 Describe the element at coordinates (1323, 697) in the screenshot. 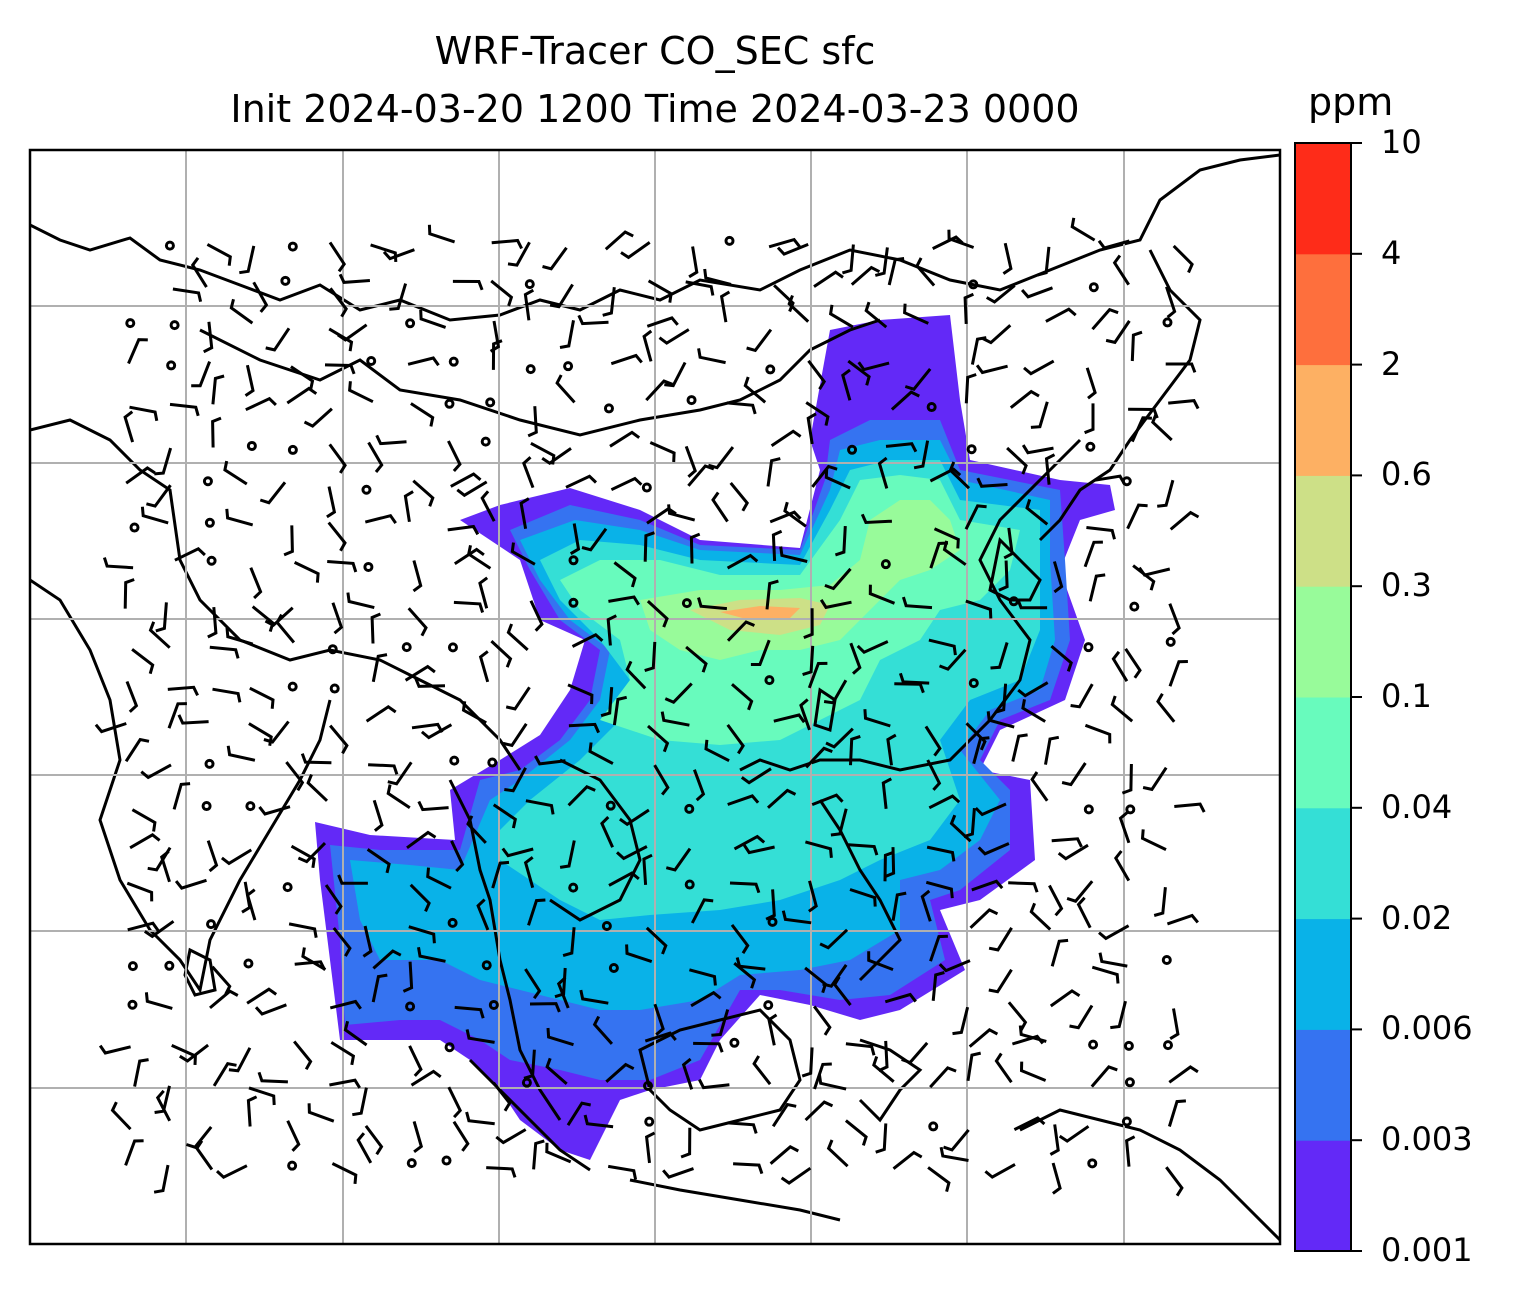

I see `colorbar-frame` at that location.